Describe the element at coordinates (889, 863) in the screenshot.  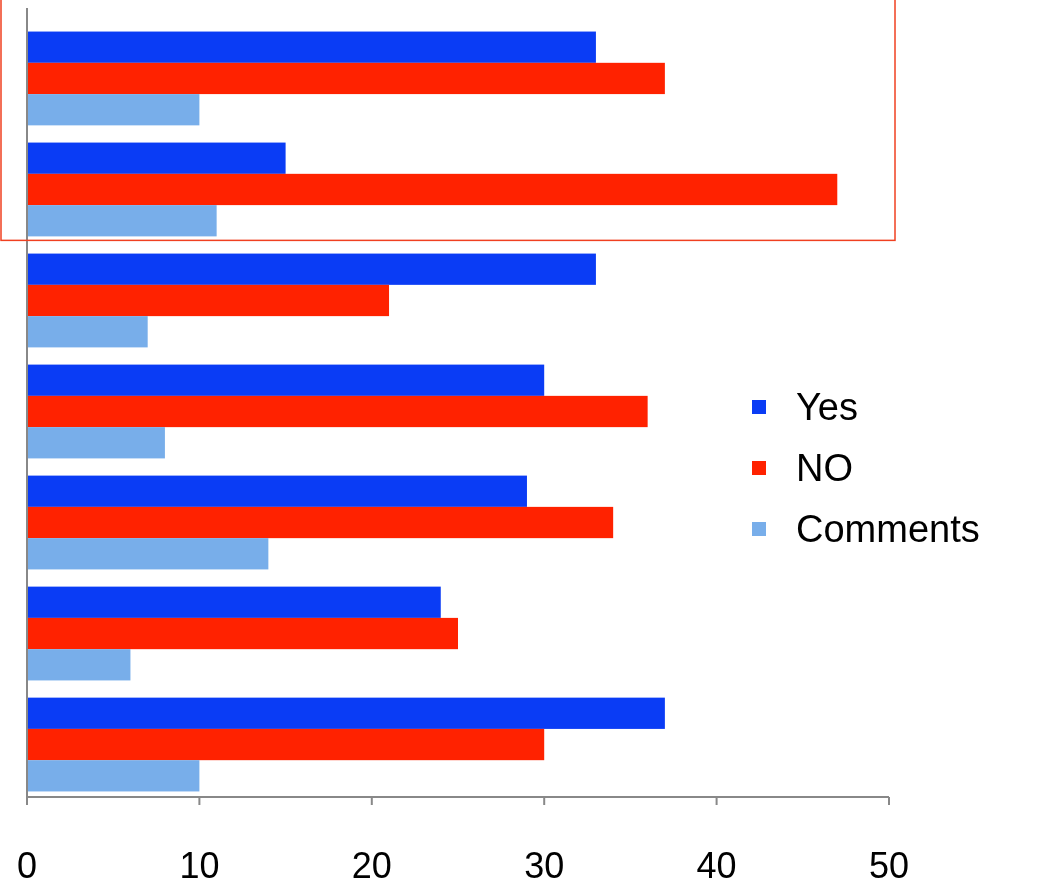
I see `x-tick-label: 50` at that location.